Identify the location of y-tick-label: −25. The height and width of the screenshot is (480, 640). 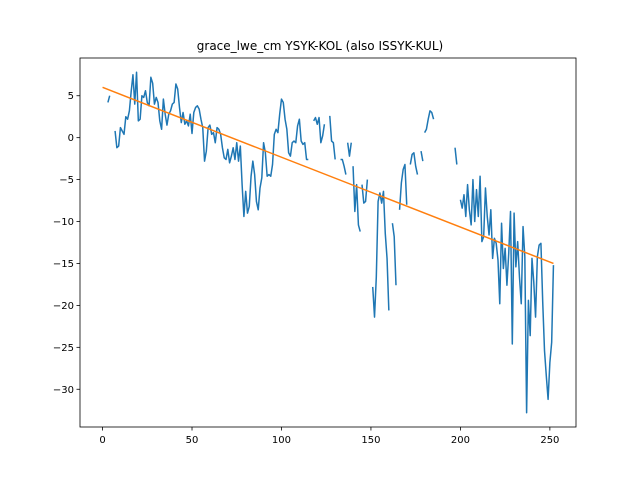
(63, 348).